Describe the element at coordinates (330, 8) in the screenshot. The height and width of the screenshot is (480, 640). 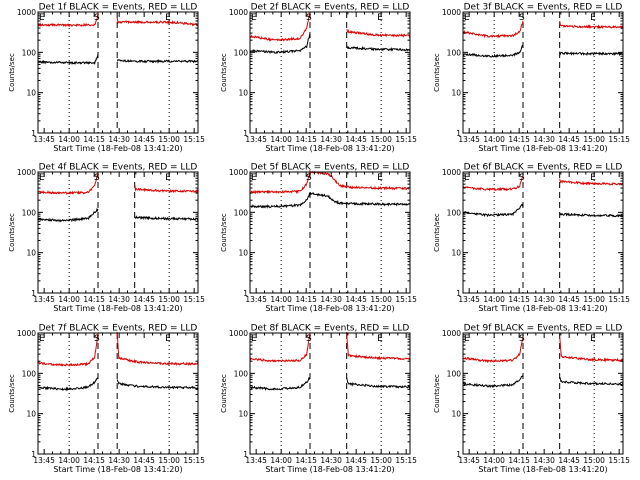
I see `panel-title: Det 2f BLACK = Events, RED = LLD` at that location.